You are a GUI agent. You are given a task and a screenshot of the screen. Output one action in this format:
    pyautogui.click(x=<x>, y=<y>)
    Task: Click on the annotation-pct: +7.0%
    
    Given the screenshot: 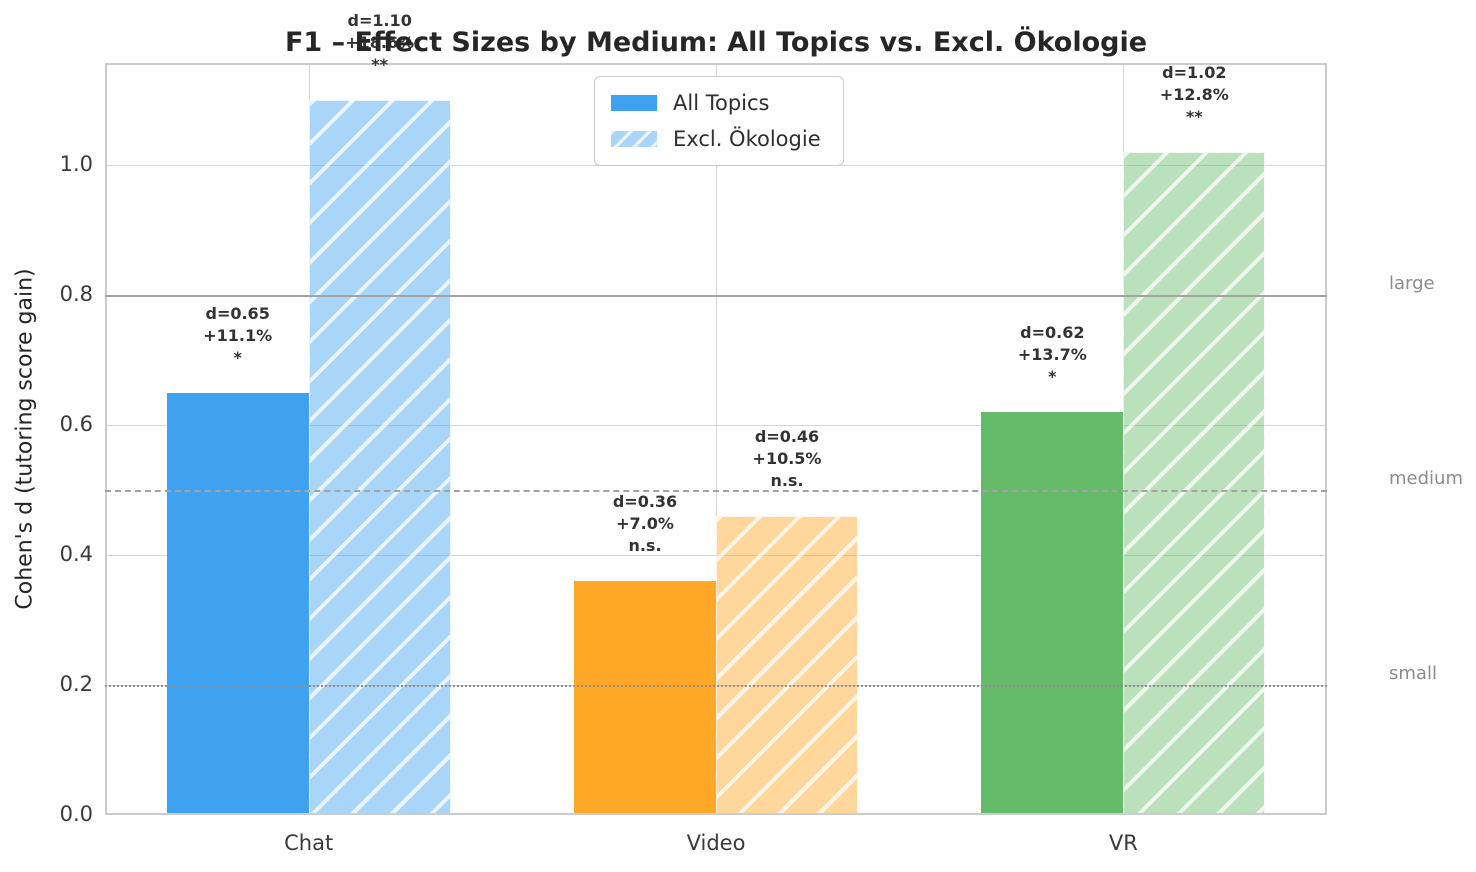 What is the action you would take?
    pyautogui.click(x=645, y=523)
    